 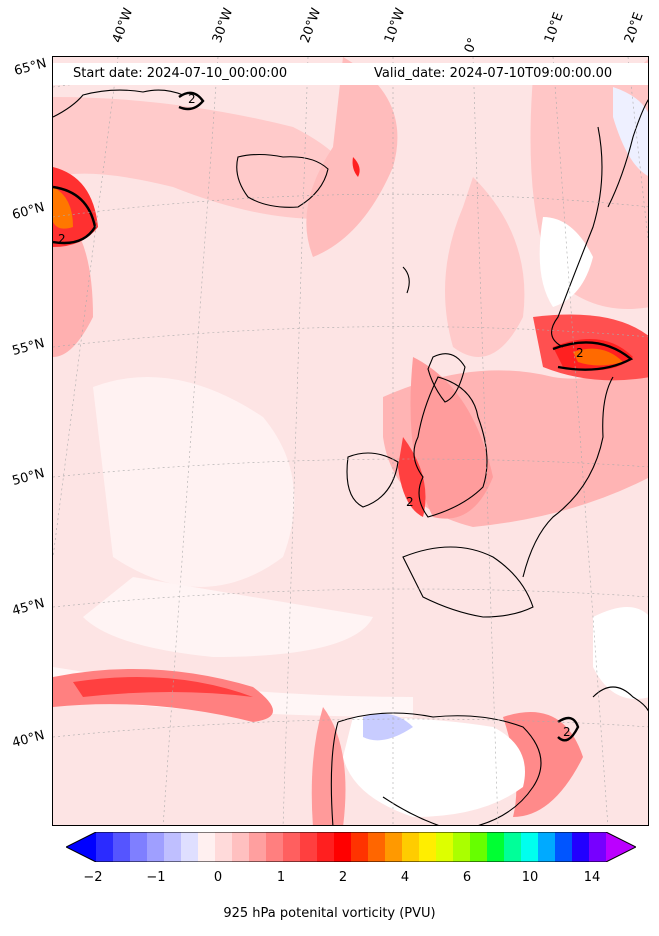 I want to click on colorbar-extend-low, so click(x=81, y=847).